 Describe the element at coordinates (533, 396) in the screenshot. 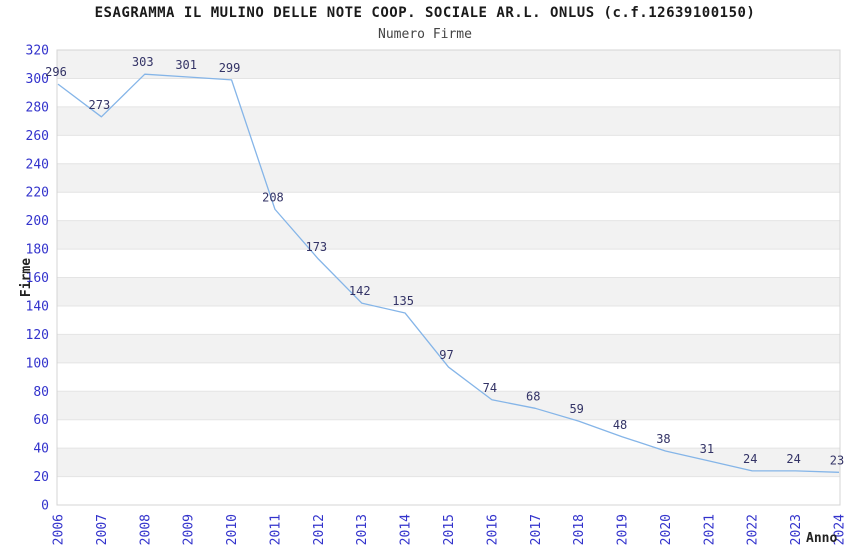

I see `data-point-label: 68` at that location.